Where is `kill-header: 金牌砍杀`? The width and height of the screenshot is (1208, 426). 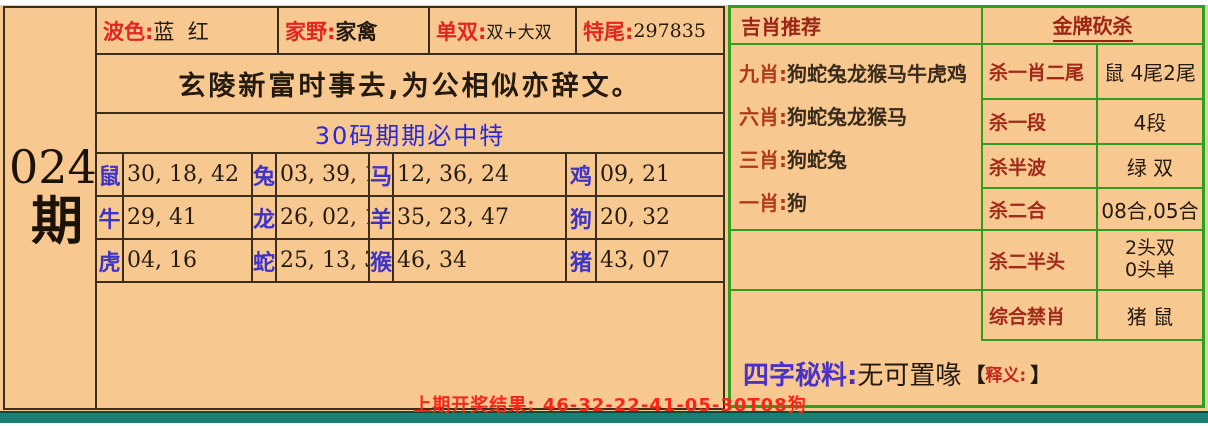 kill-header: 金牌砍杀 is located at coordinates (1092, 26).